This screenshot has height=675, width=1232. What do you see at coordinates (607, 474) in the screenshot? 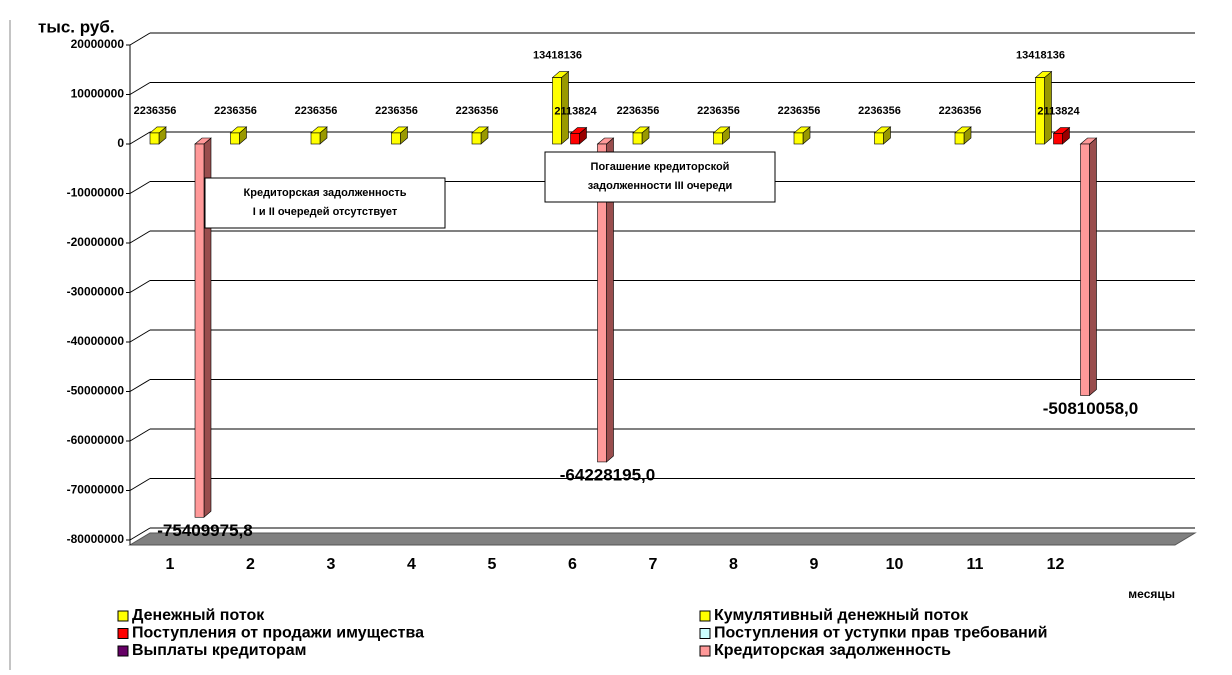
I see `value-label: -64228195,0` at bounding box center [607, 474].